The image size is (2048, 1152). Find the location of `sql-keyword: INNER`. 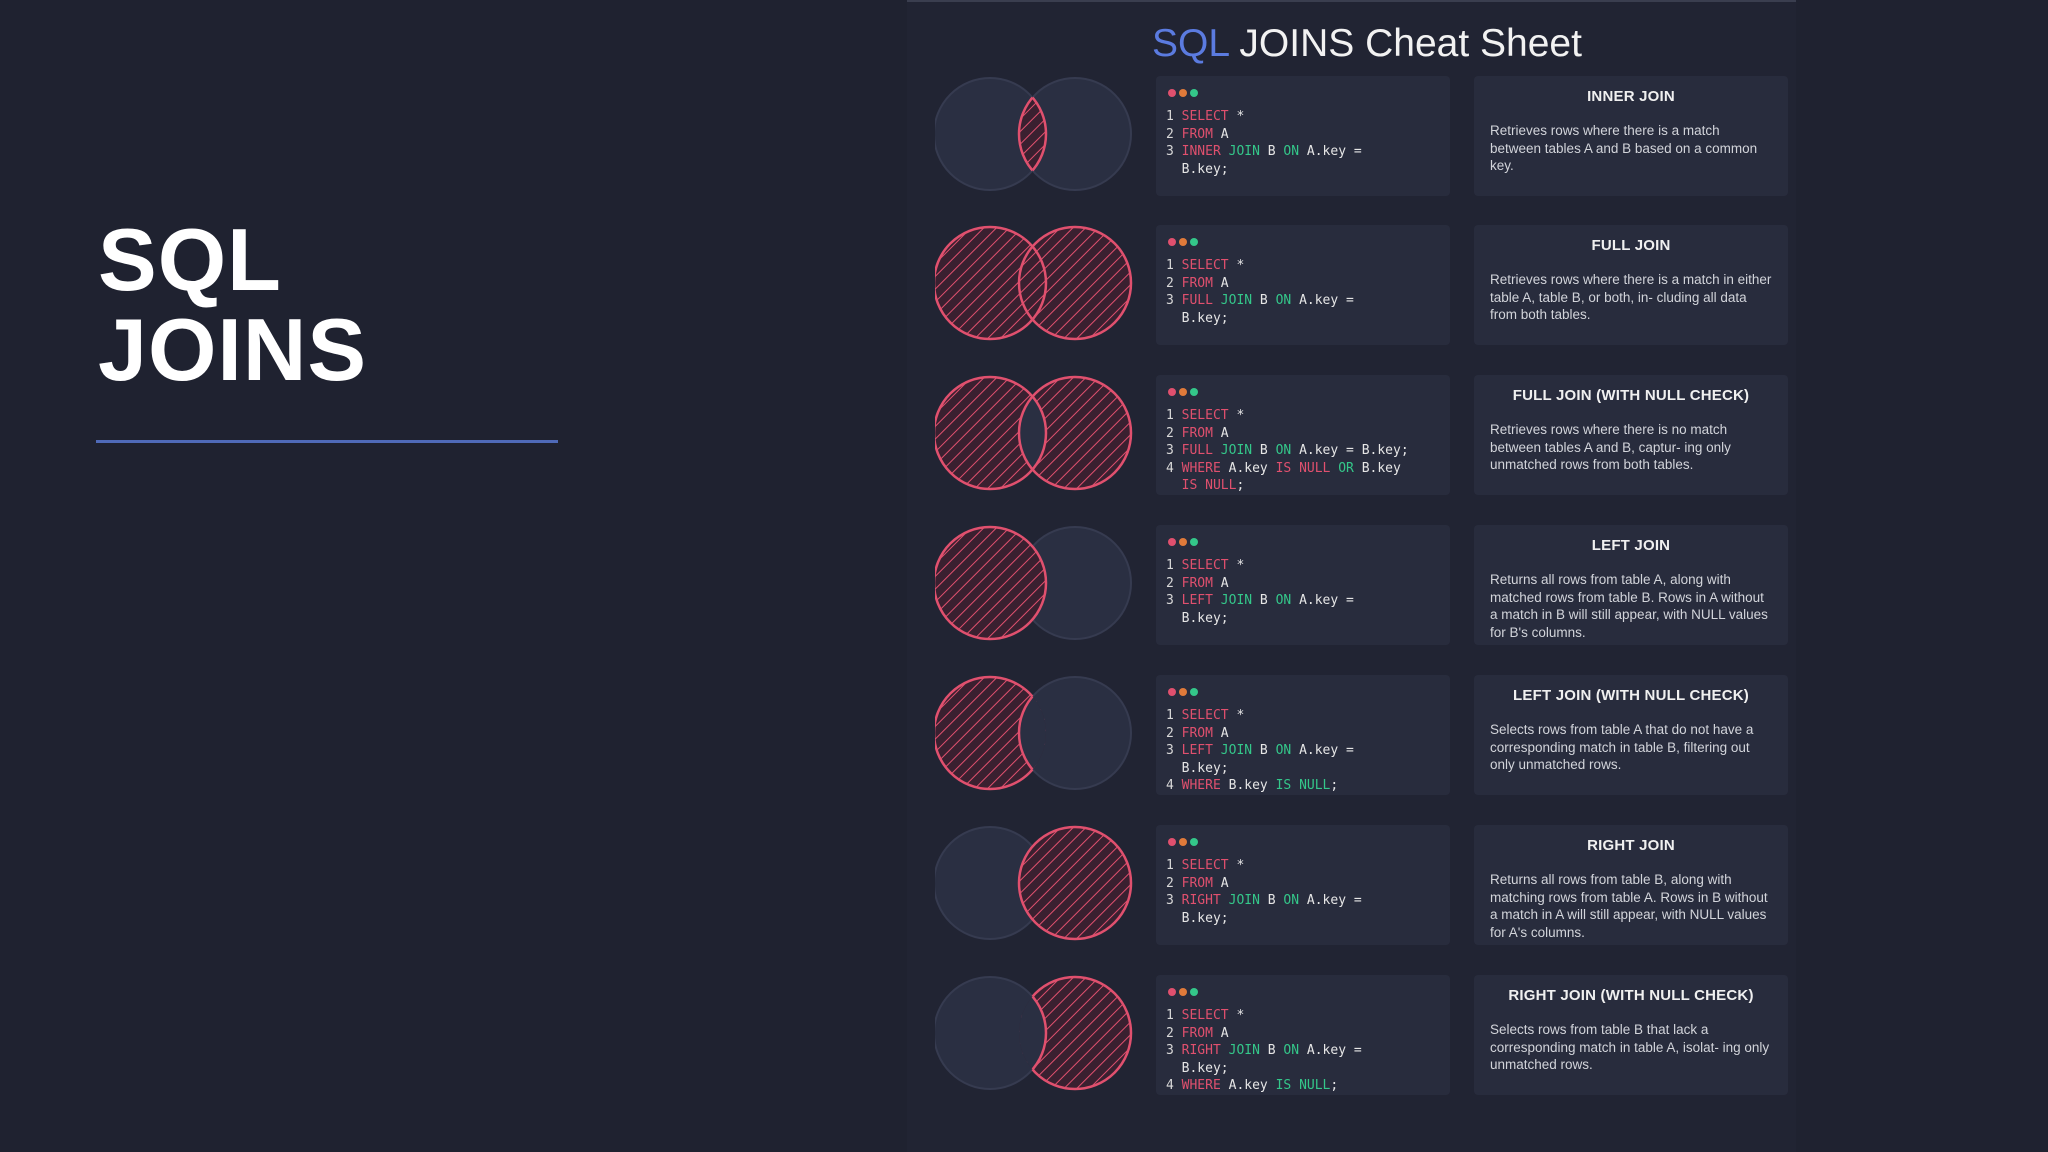

sql-keyword: INNER is located at coordinates (1201, 151).